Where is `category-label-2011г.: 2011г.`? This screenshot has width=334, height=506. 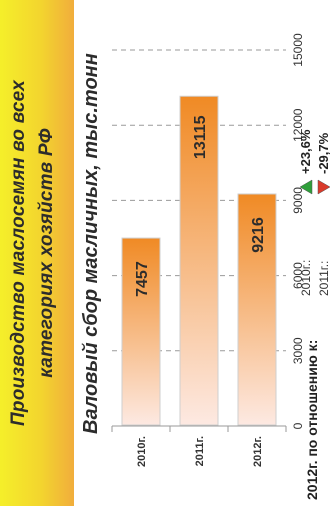 category-label-2011г.: 2011г. is located at coordinates (200, 451).